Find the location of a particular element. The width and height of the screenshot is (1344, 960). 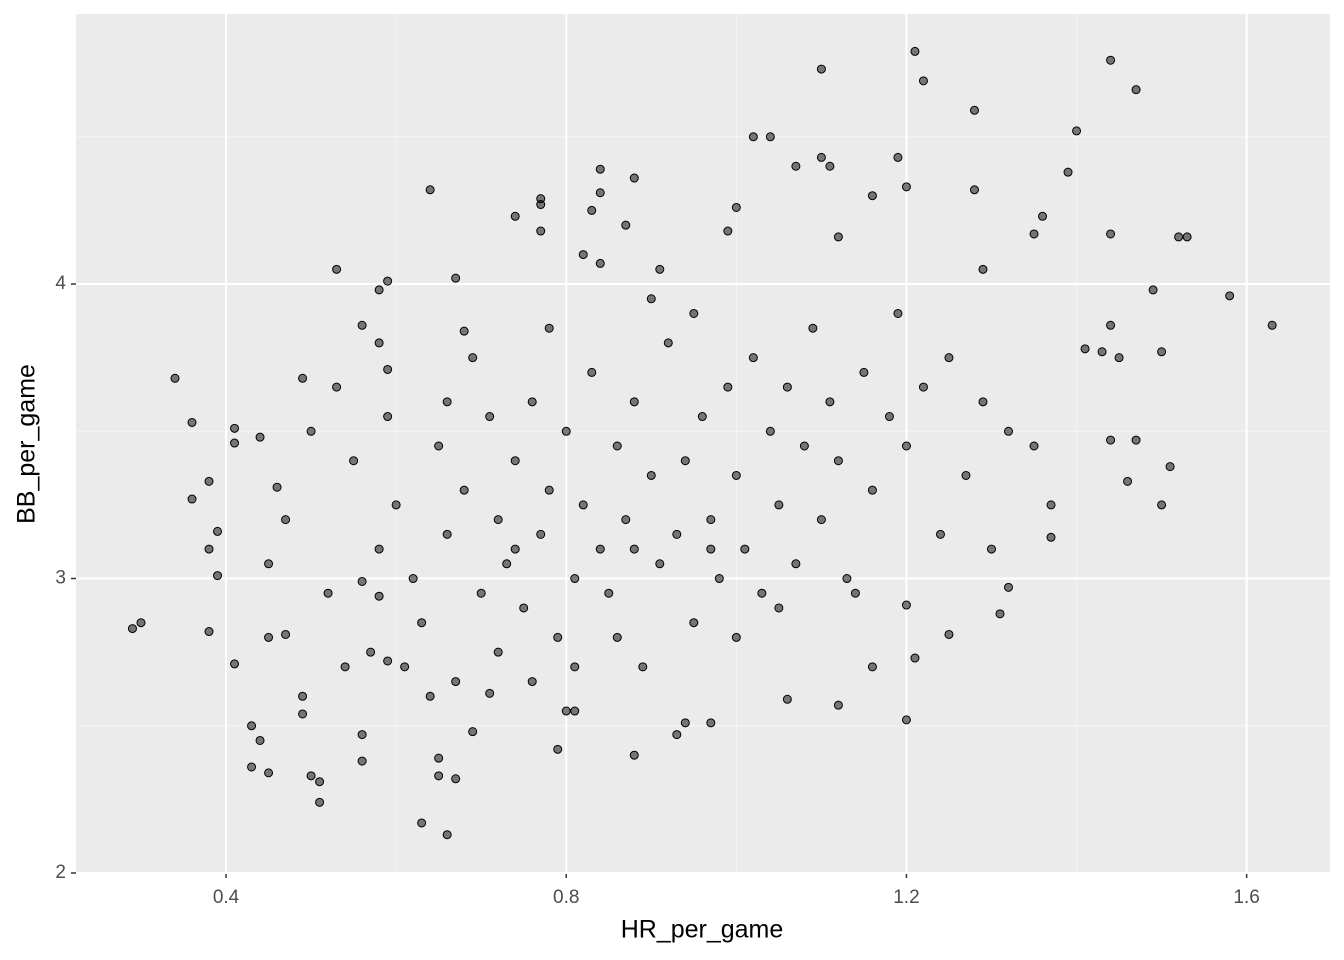

x-axis-title: HR_per_game is located at coordinates (702, 930).